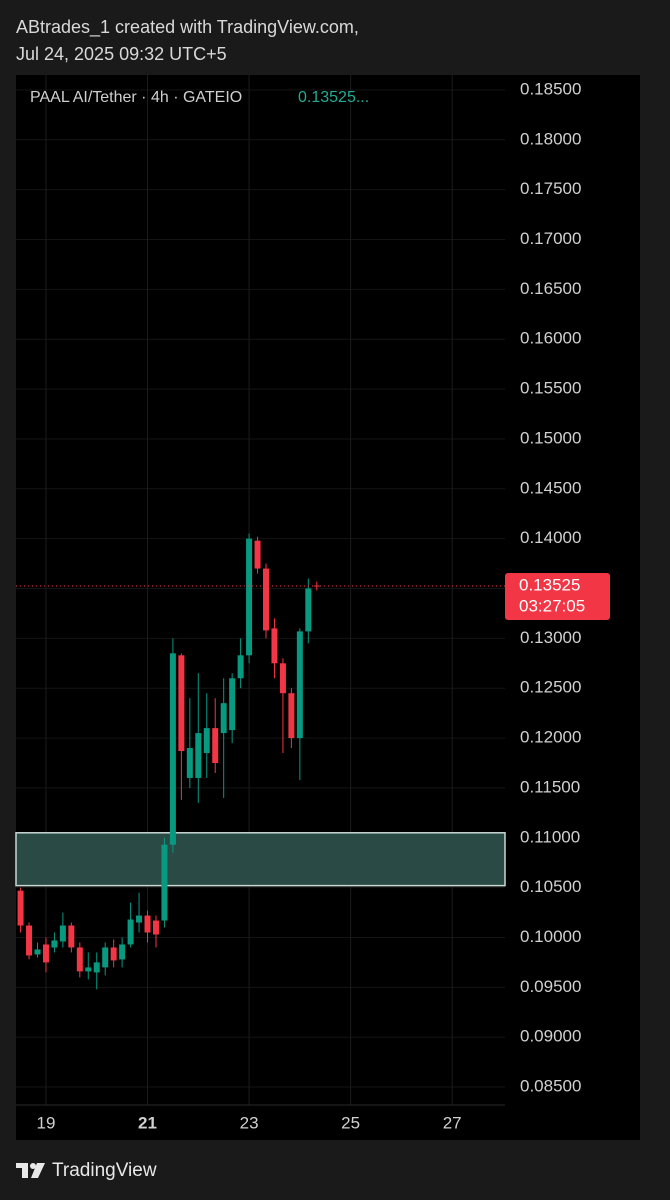 The width and height of the screenshot is (670, 1200). What do you see at coordinates (552, 605) in the screenshot?
I see `countdown-label: 03:27:05` at bounding box center [552, 605].